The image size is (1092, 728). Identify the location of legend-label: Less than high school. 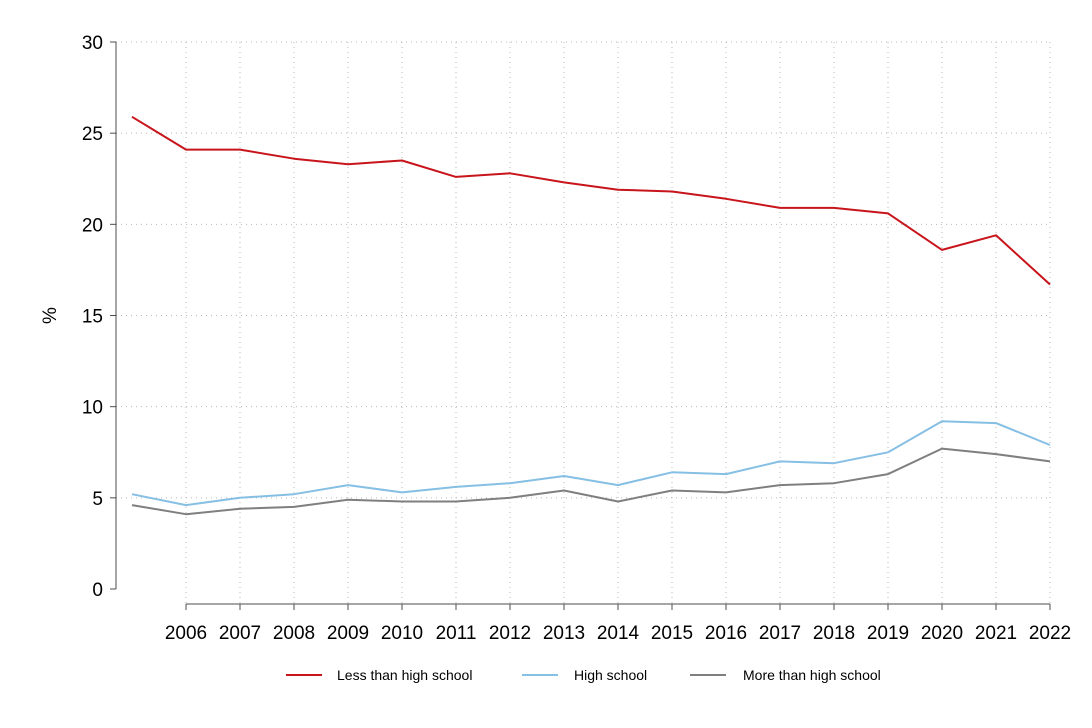
(404, 675).